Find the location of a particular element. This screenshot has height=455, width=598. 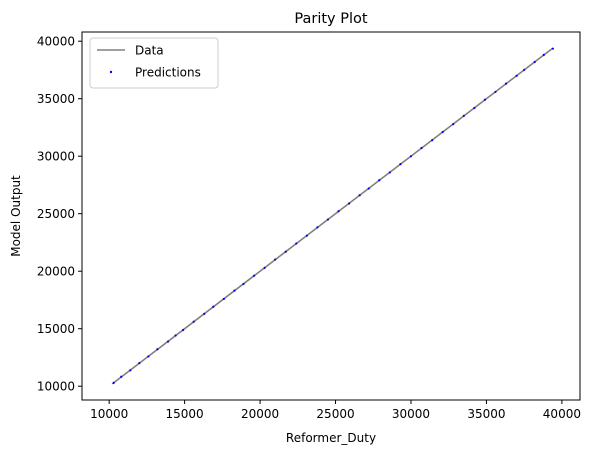

legend-predictions-marker is located at coordinates (111, 72).